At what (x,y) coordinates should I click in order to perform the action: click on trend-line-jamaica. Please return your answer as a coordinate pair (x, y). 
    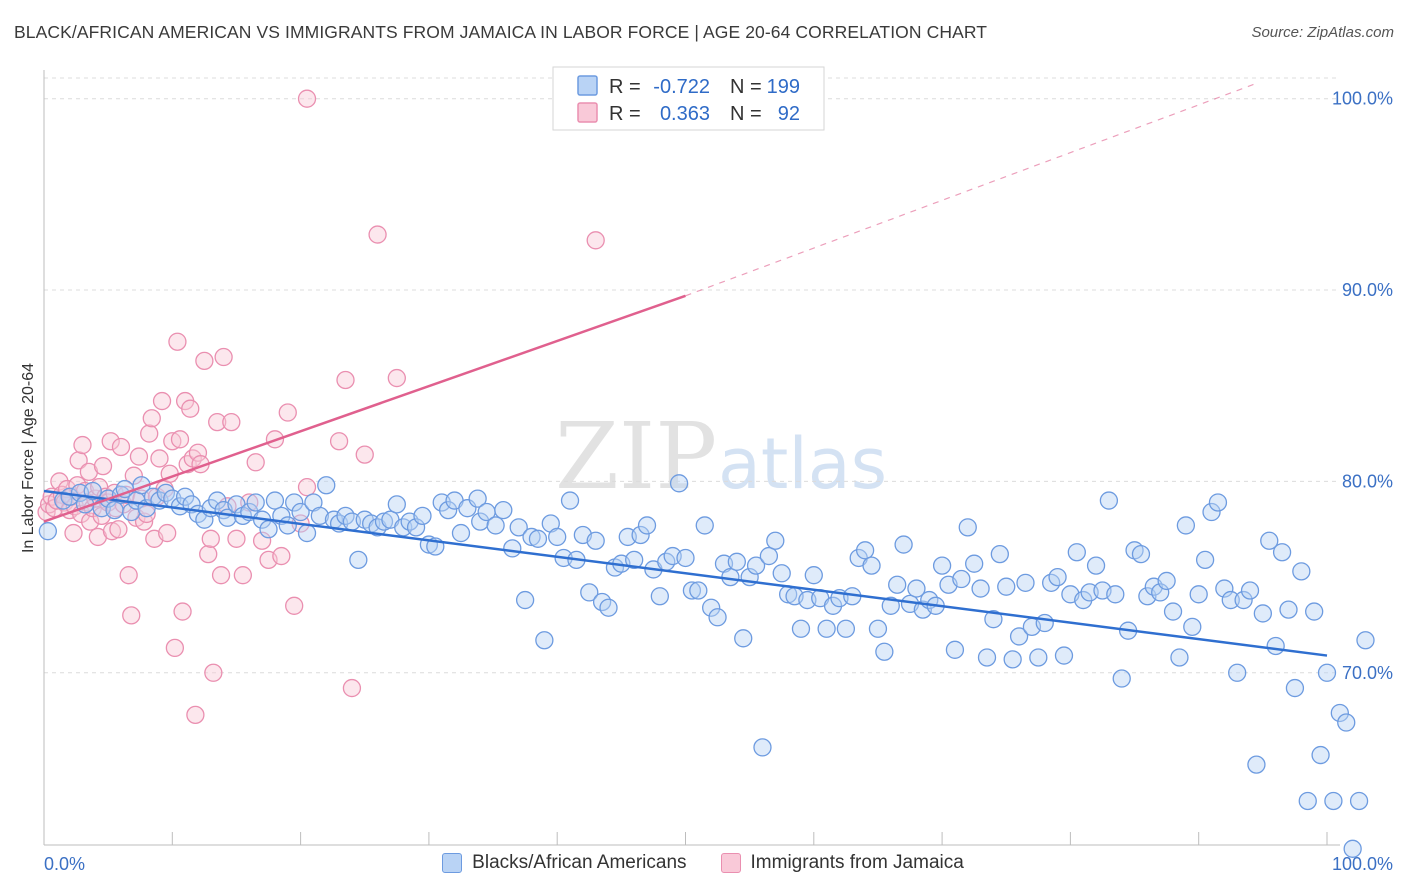
    Looking at the image, I should click on (364, 408).